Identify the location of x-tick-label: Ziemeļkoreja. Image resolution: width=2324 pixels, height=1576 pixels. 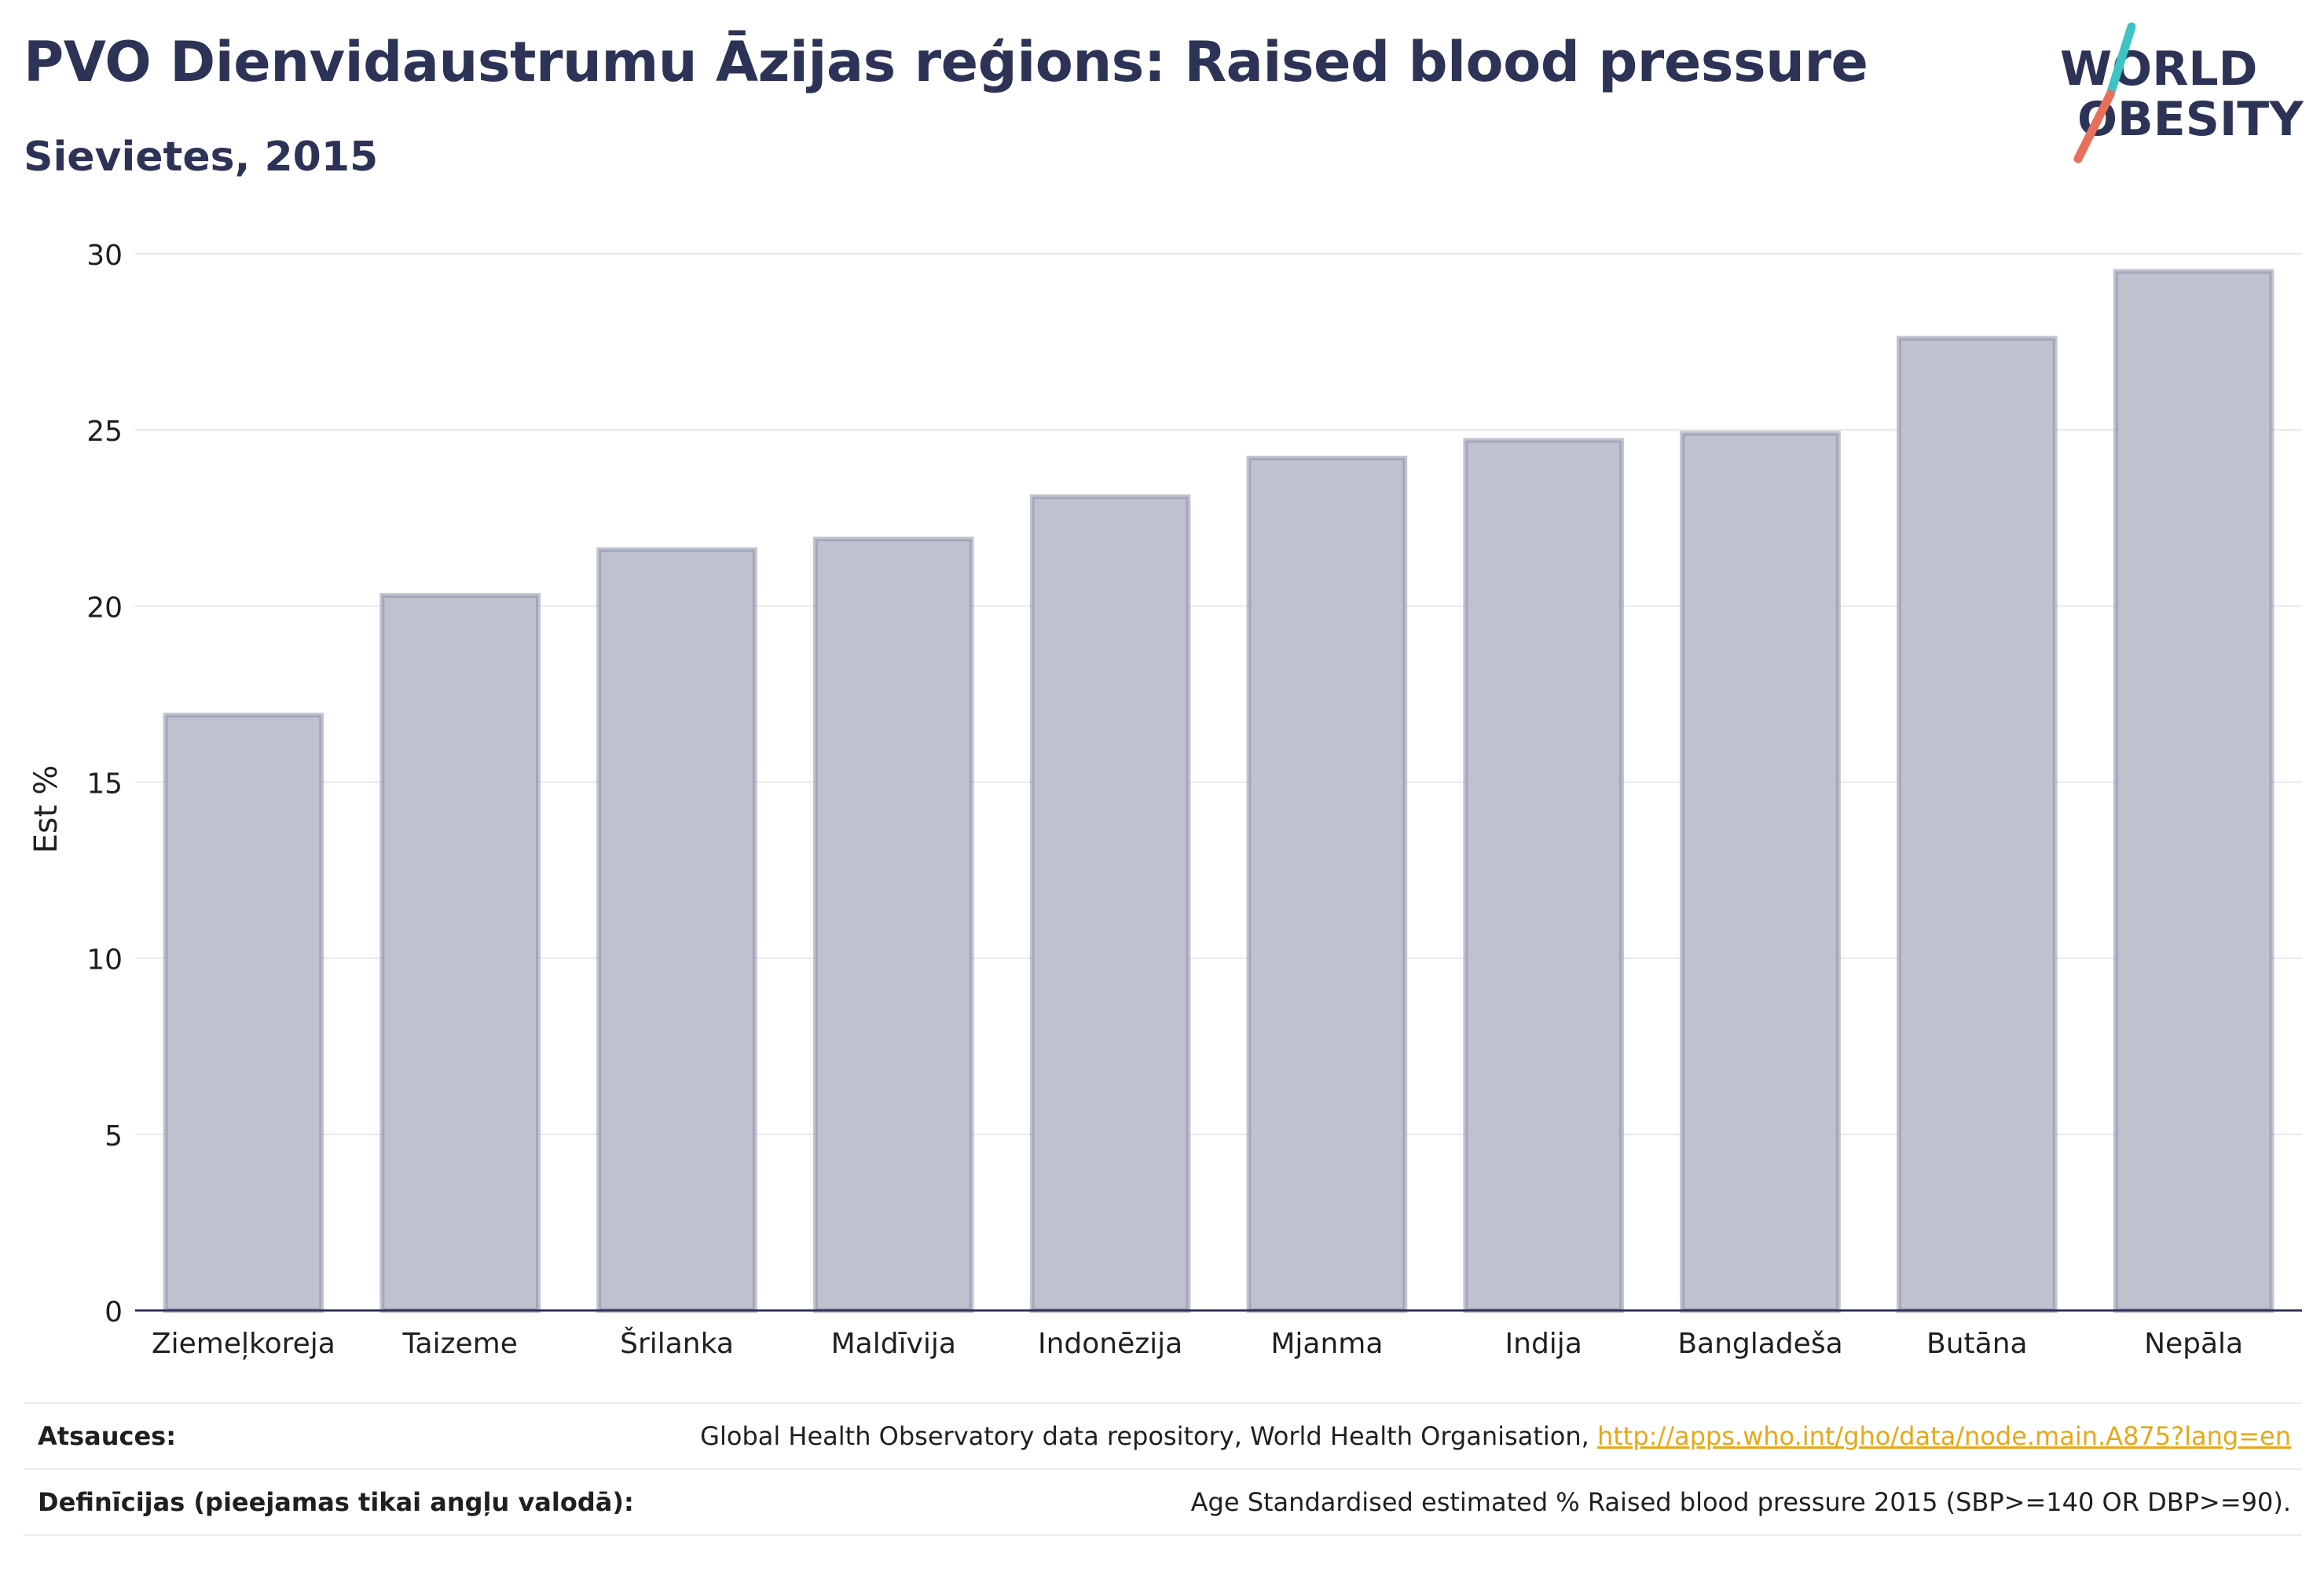
(243, 1344).